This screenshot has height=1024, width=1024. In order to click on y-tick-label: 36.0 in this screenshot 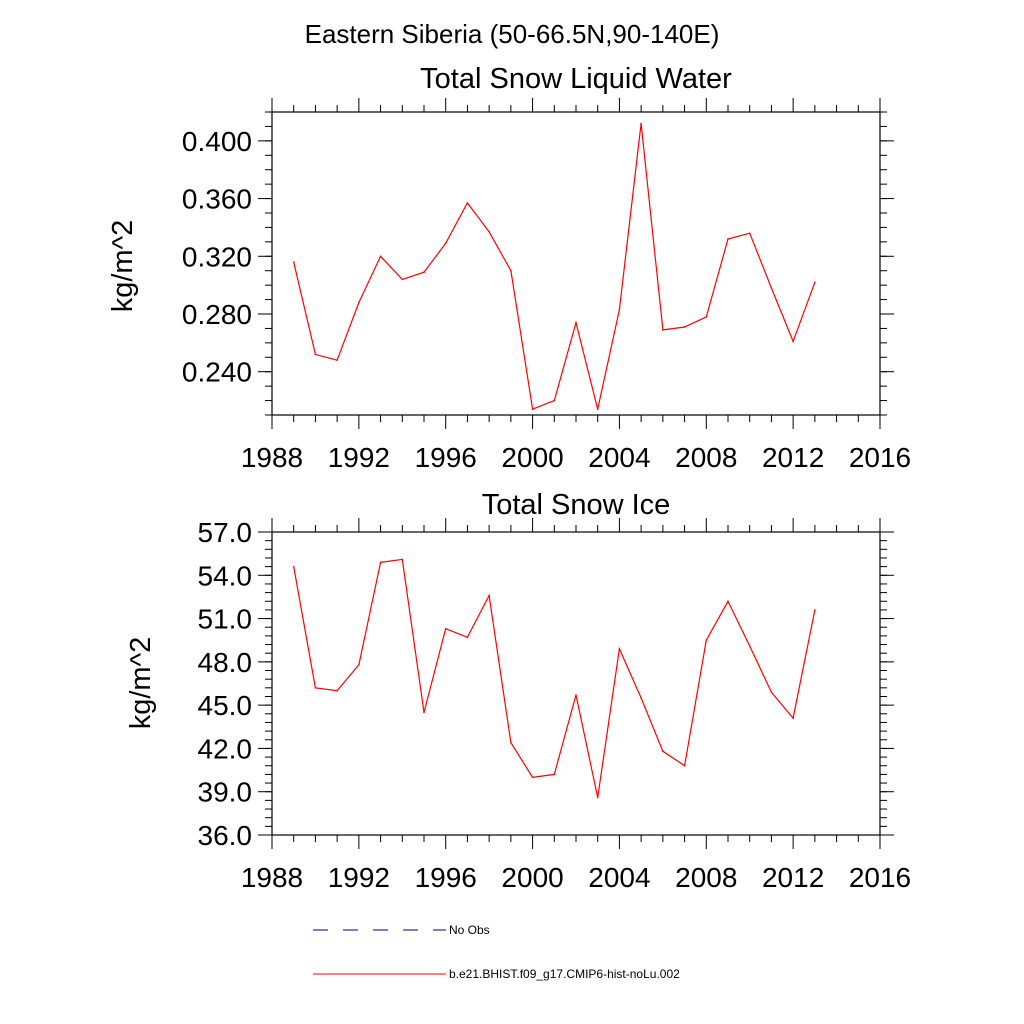, I will do `click(225, 835)`.